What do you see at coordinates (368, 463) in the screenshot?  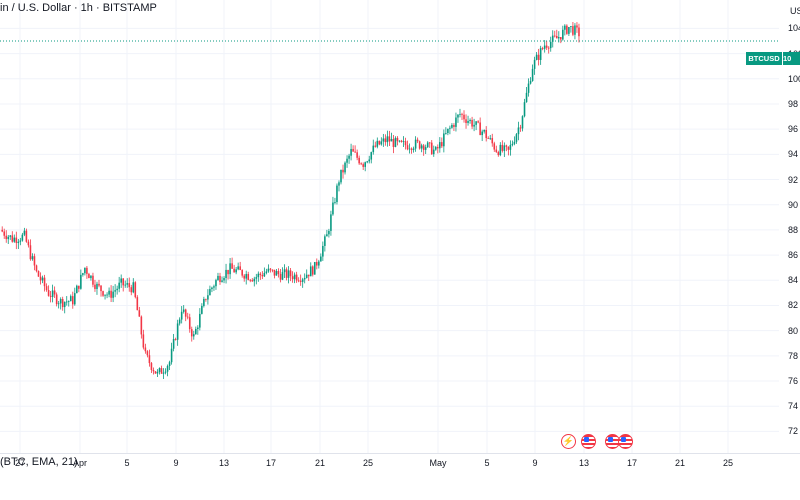 I see `x-tick-label: 25` at bounding box center [368, 463].